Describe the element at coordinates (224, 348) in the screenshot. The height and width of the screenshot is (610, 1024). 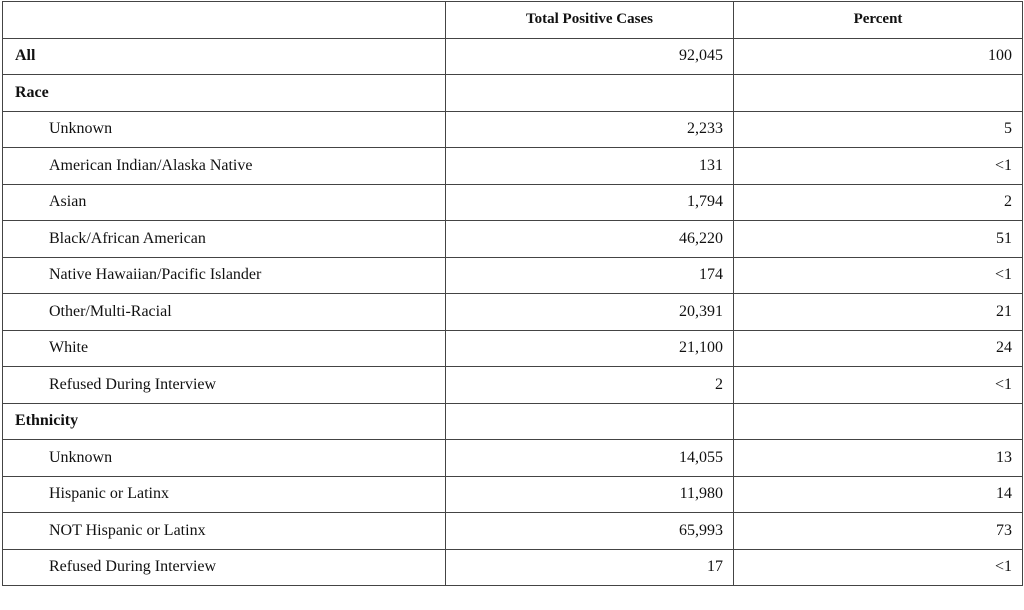
I see `row-label: White` at that location.